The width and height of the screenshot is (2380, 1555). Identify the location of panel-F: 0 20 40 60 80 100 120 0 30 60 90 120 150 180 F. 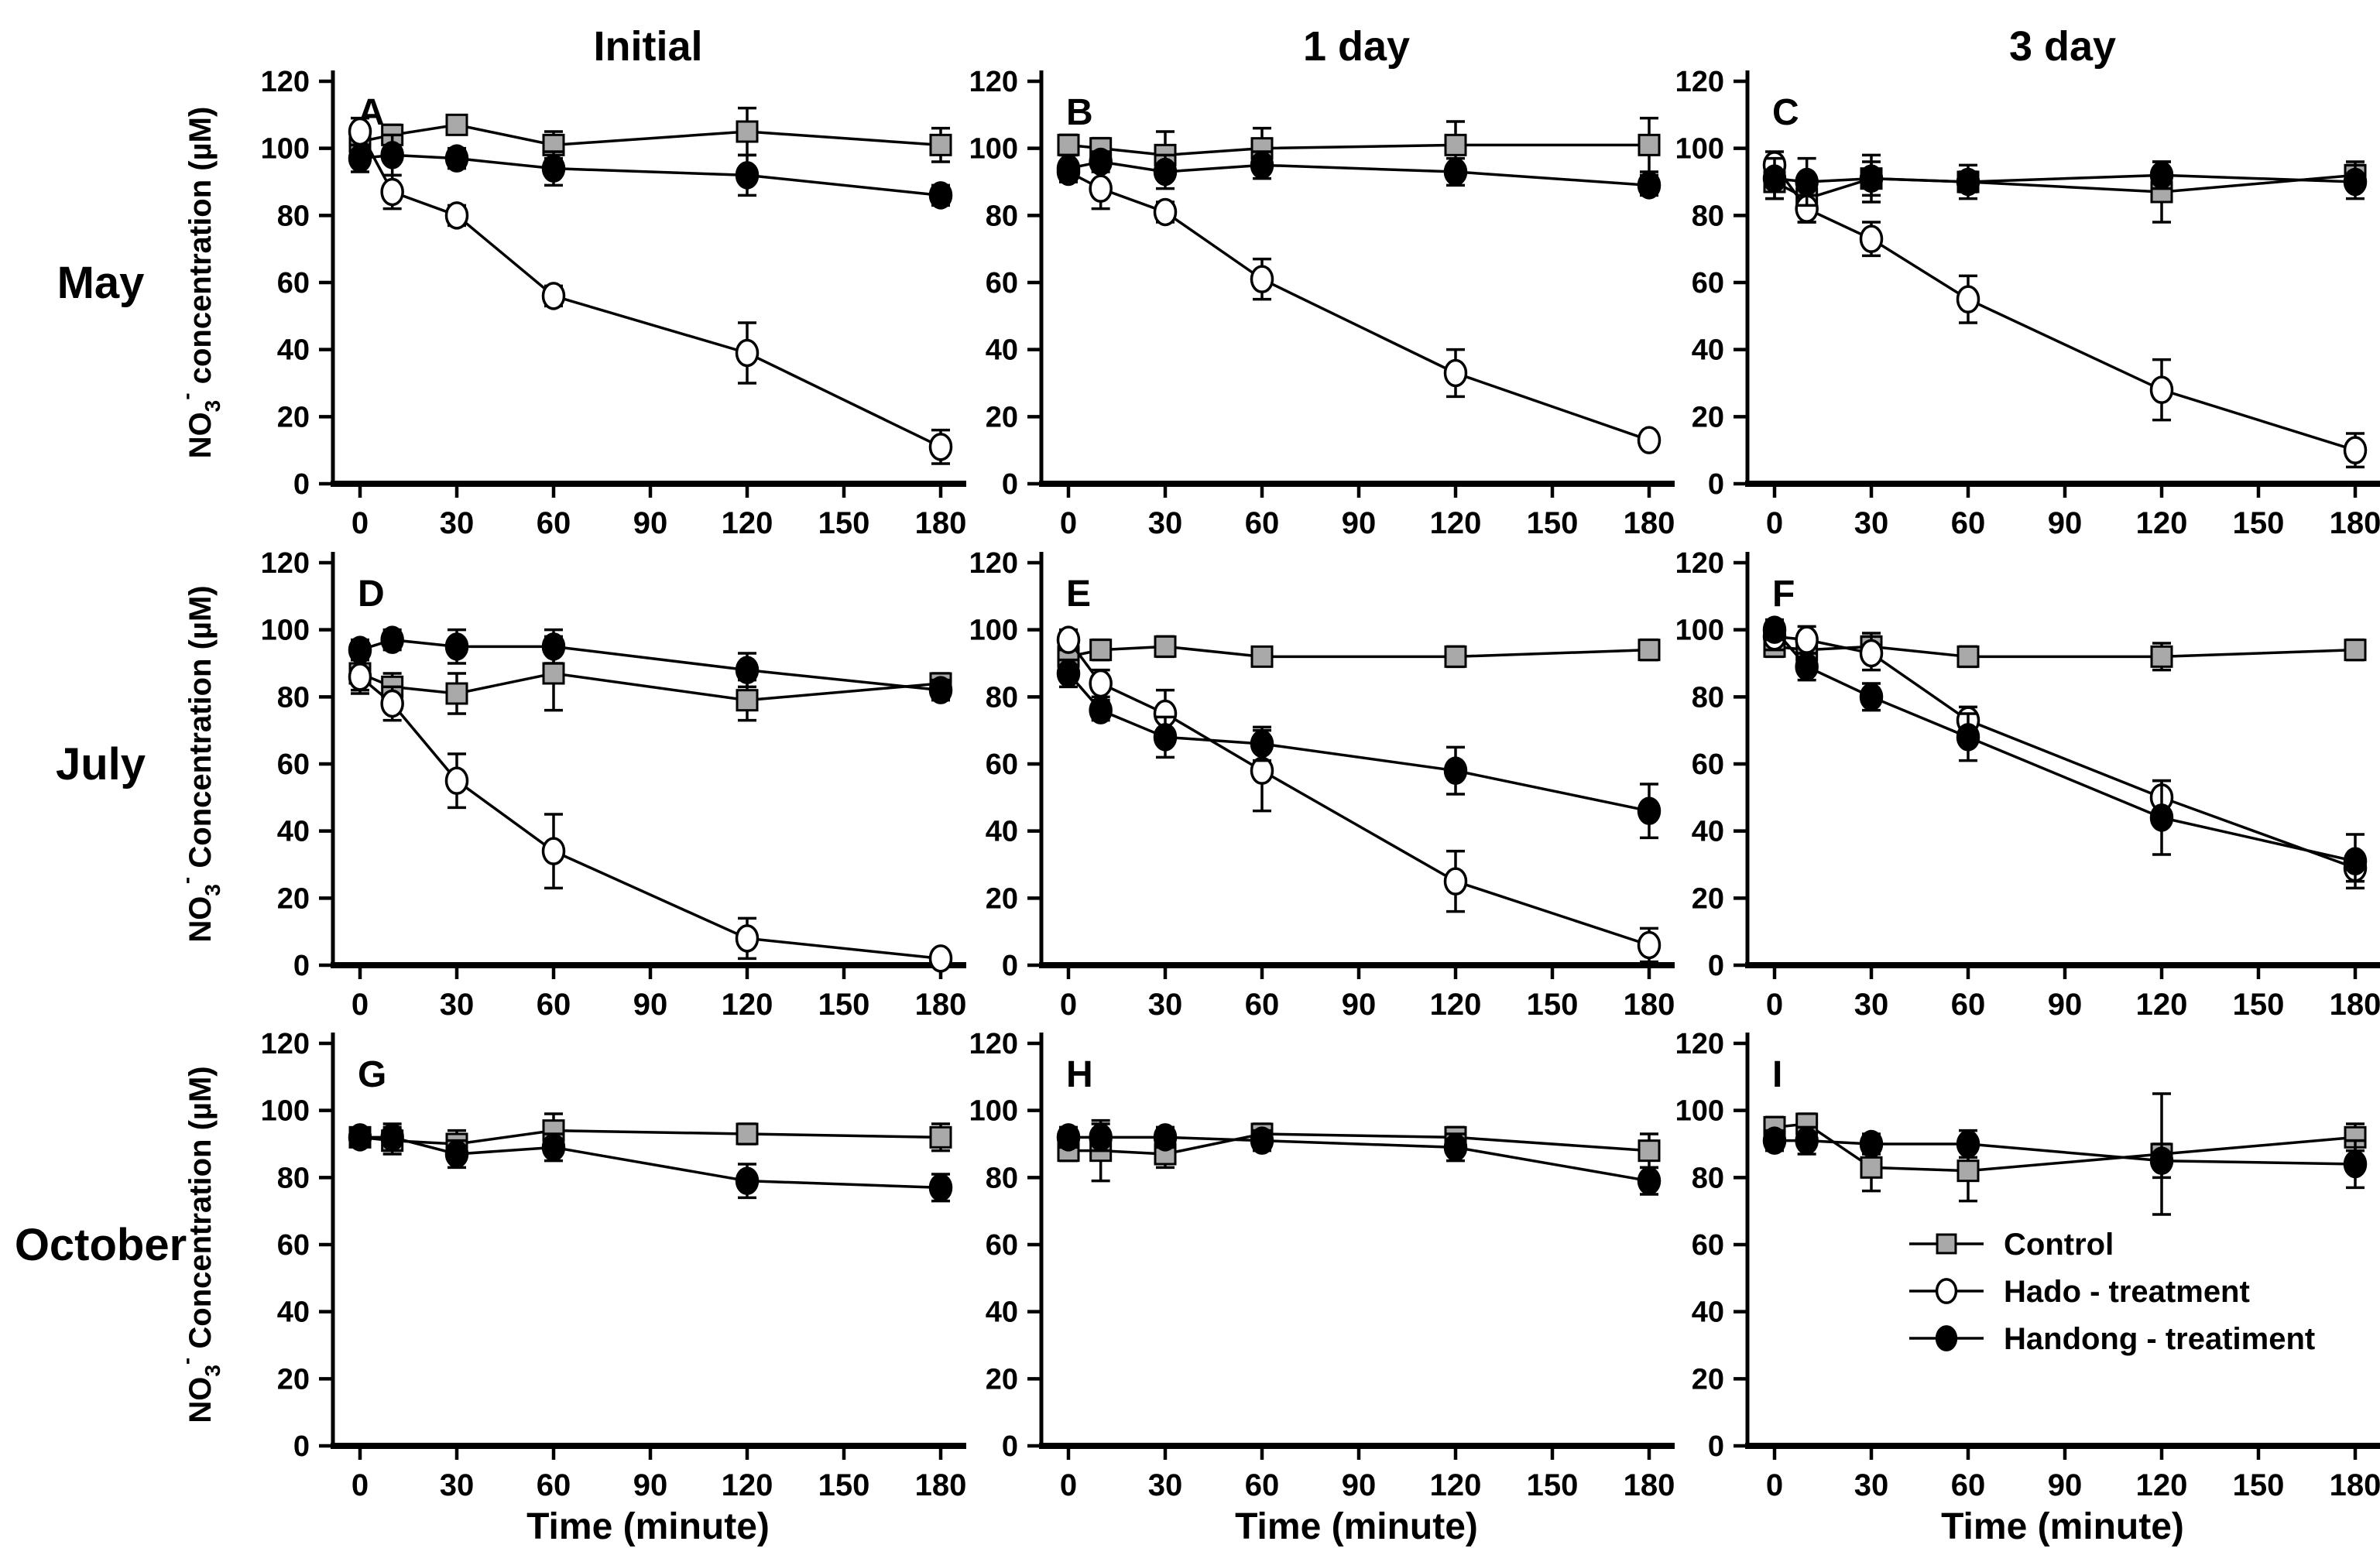
(2028, 784).